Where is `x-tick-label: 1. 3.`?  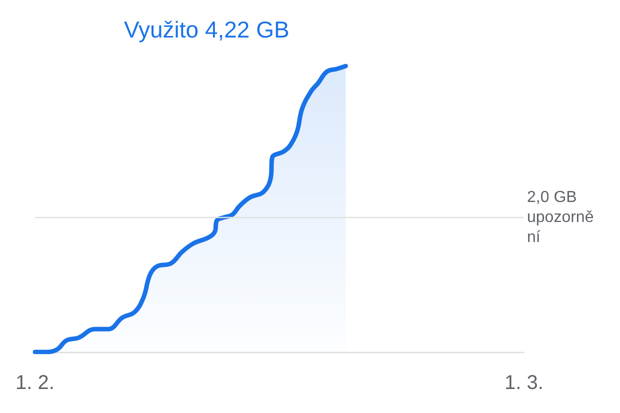
x-tick-label: 1. 3. is located at coordinates (524, 383).